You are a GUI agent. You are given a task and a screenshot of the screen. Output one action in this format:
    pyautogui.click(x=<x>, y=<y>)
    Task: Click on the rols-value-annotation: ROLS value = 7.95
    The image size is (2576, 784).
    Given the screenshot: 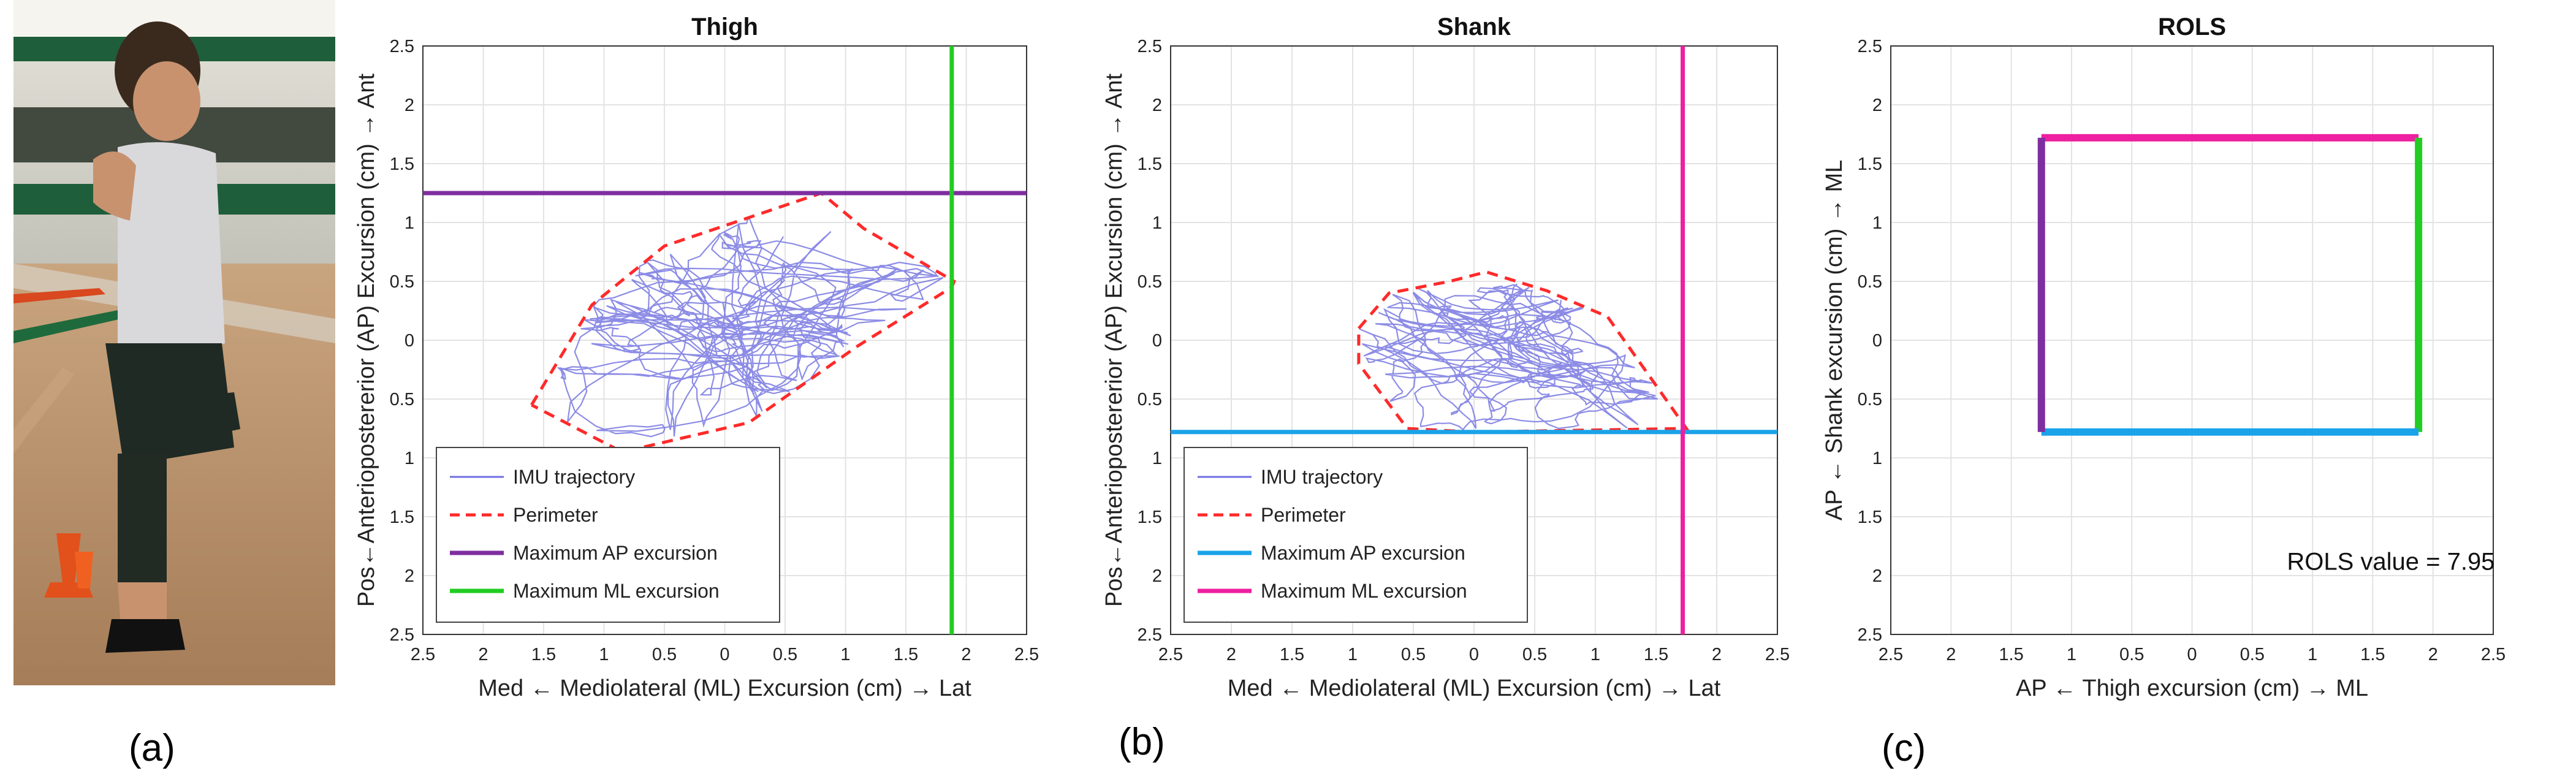 What is the action you would take?
    pyautogui.click(x=2390, y=562)
    